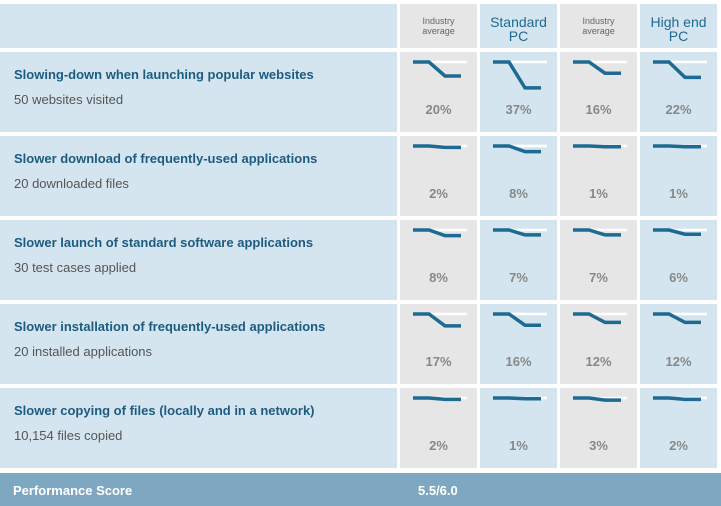  Describe the element at coordinates (678, 92) in the screenshot. I see `result-cell: 22%` at that location.